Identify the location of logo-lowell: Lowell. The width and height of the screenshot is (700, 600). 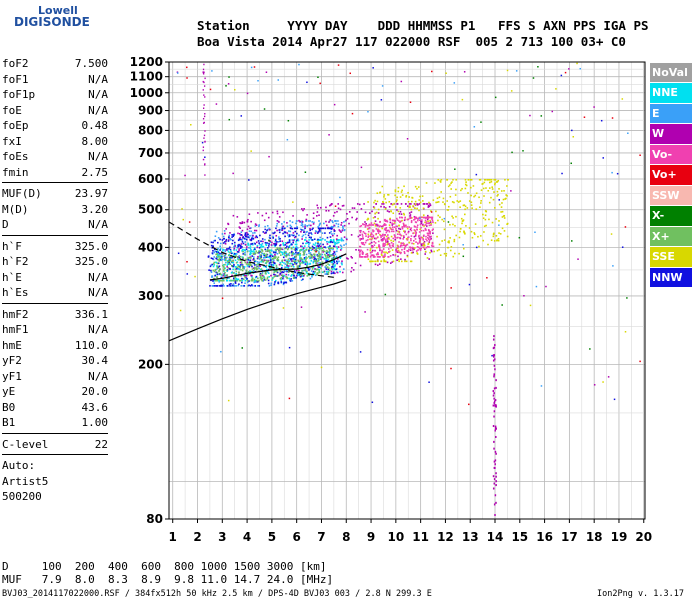
(58, 10).